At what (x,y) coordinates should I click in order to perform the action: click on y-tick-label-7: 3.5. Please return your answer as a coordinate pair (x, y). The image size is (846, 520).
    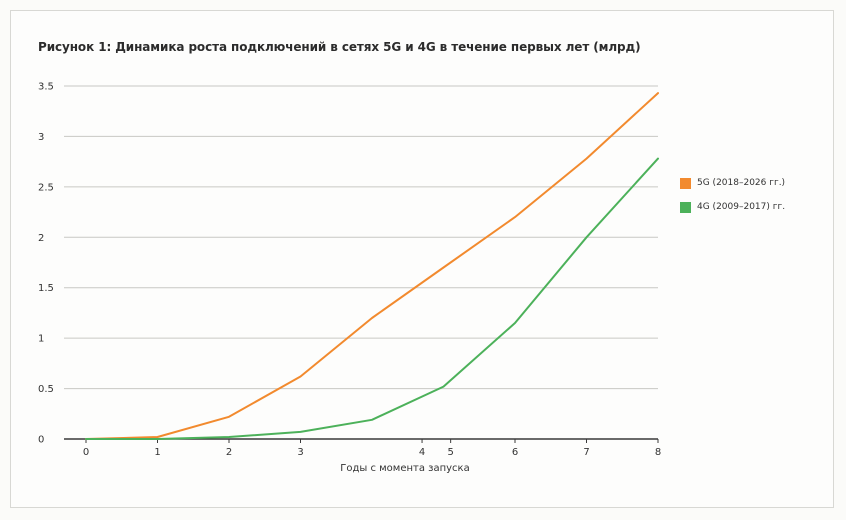
    Looking at the image, I should click on (46, 87).